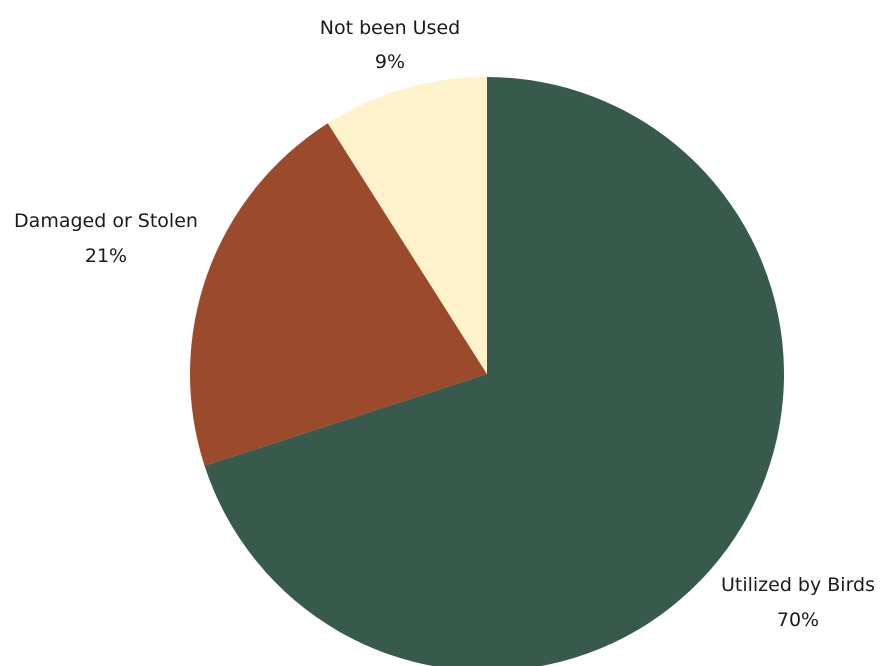 The height and width of the screenshot is (666, 882). I want to click on slice-label-not-been-used: Not been Used, so click(390, 28).